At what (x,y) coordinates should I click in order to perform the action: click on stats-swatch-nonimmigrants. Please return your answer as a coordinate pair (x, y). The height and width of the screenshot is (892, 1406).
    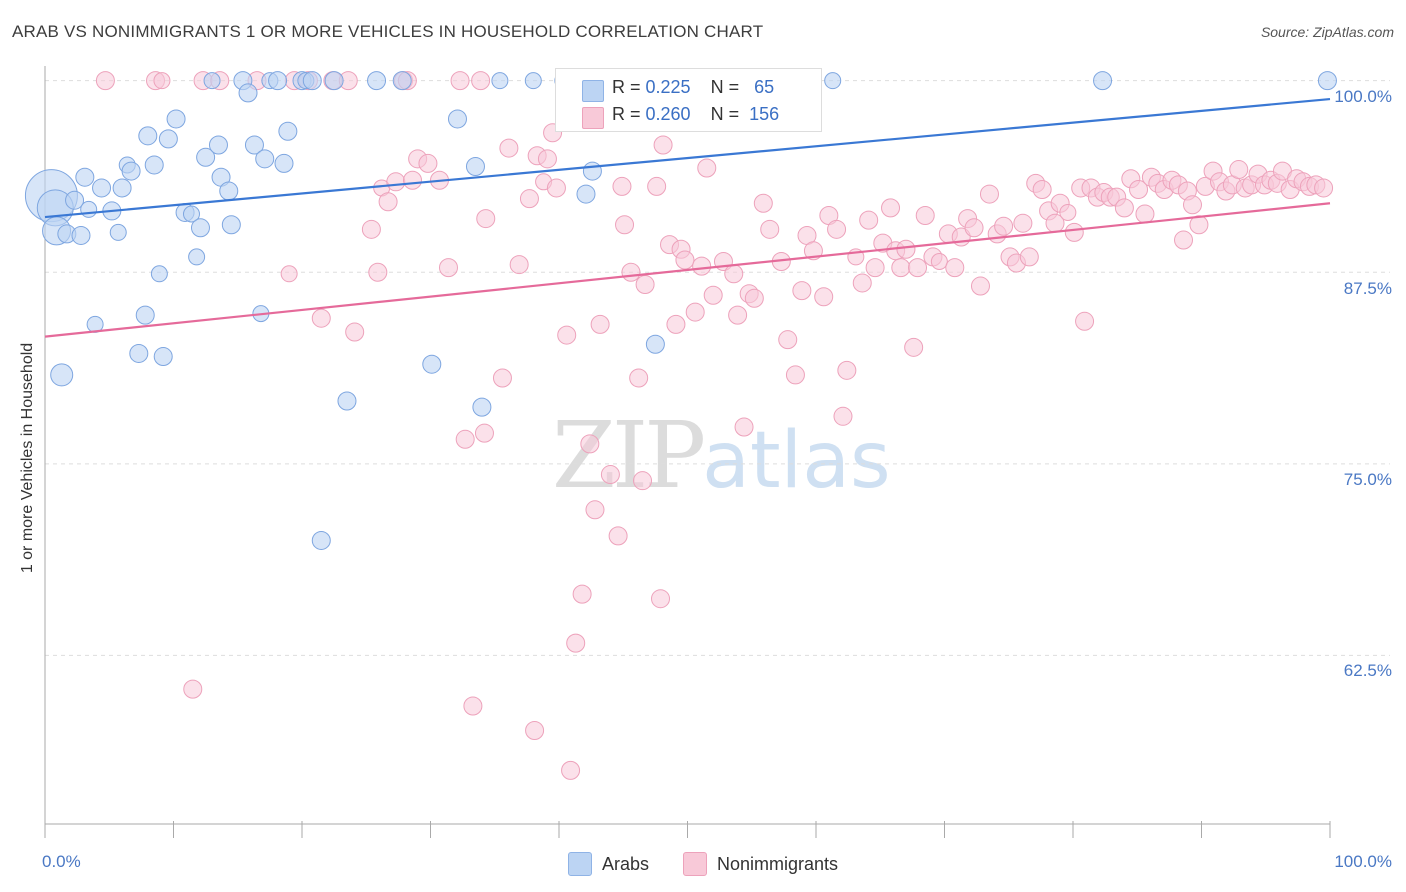
    Looking at the image, I should click on (593, 118).